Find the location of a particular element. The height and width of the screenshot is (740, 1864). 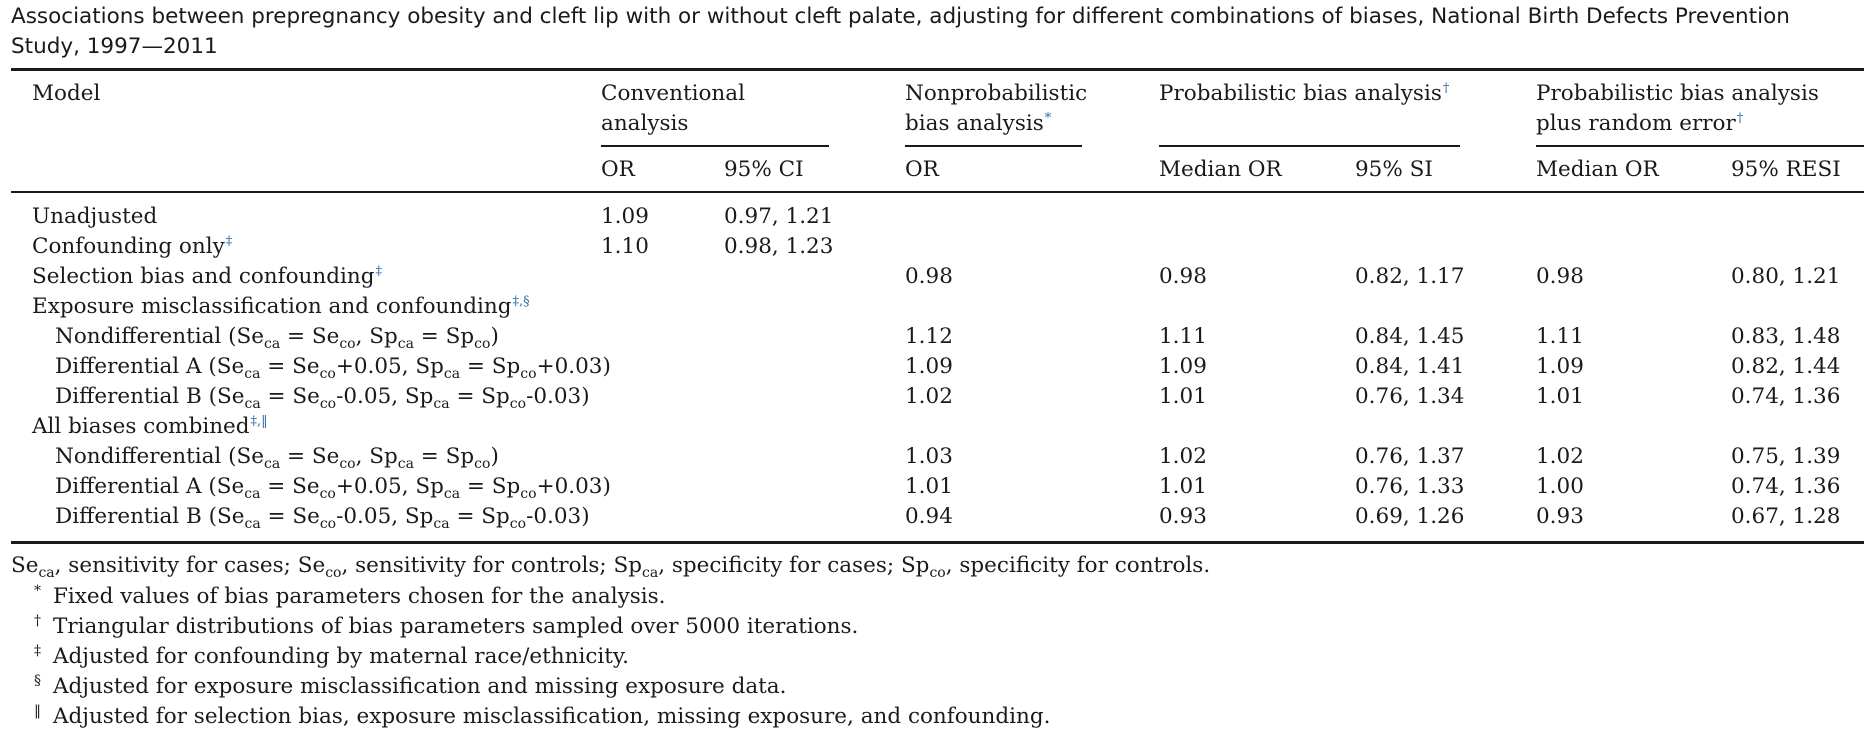

cell-np-or: 0.98 is located at coordinates (929, 276).